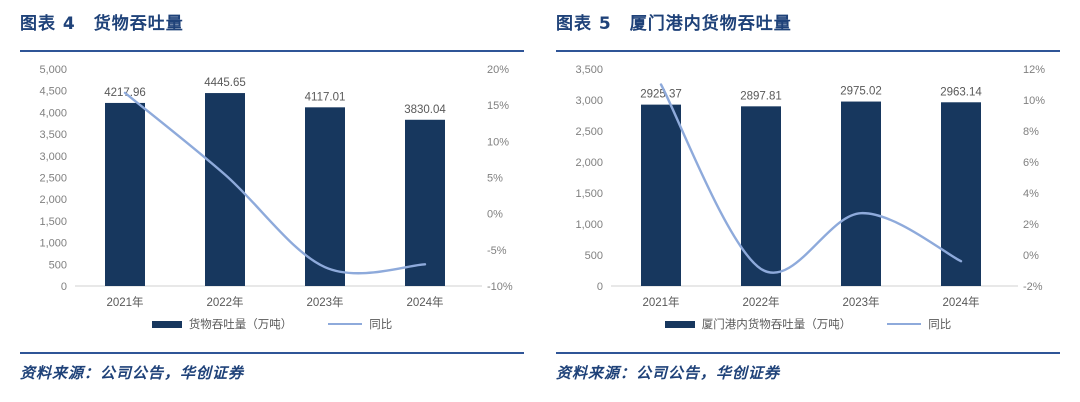 This screenshot has width=1080, height=402. Describe the element at coordinates (497, 251) in the screenshot. I see `right-axis-tick: -5%` at that location.